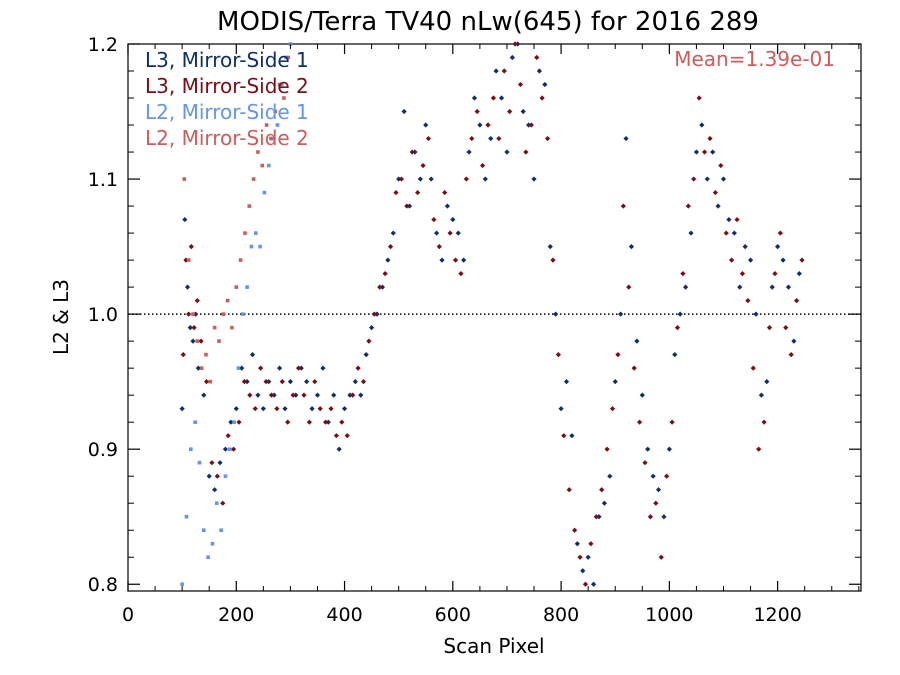  Describe the element at coordinates (227, 112) in the screenshot. I see `legend-entry: L2, Mirror-Side 1` at that location.